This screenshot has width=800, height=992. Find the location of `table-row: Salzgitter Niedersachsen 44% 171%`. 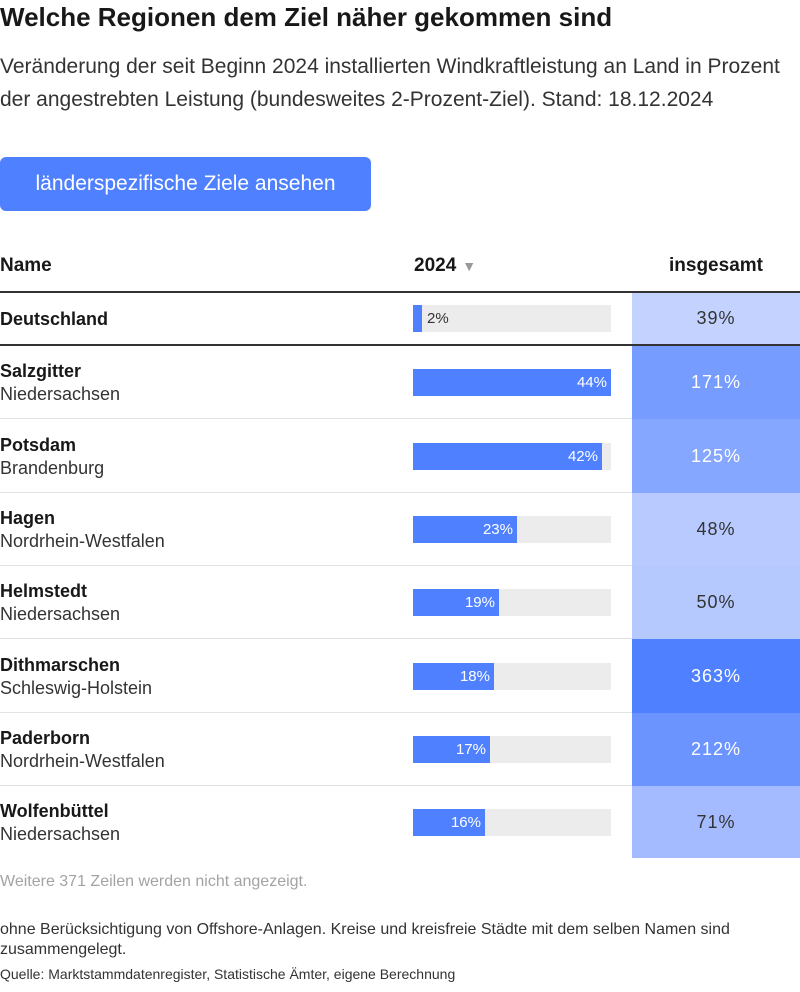

table-row: Salzgitter Niedersachsen 44% 171% is located at coordinates (400, 382).